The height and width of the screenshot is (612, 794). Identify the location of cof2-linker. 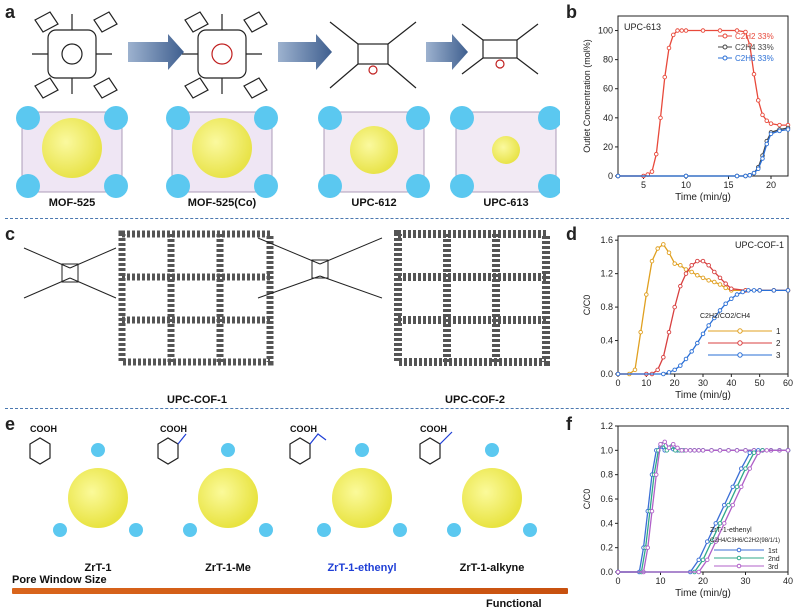
(320, 268).